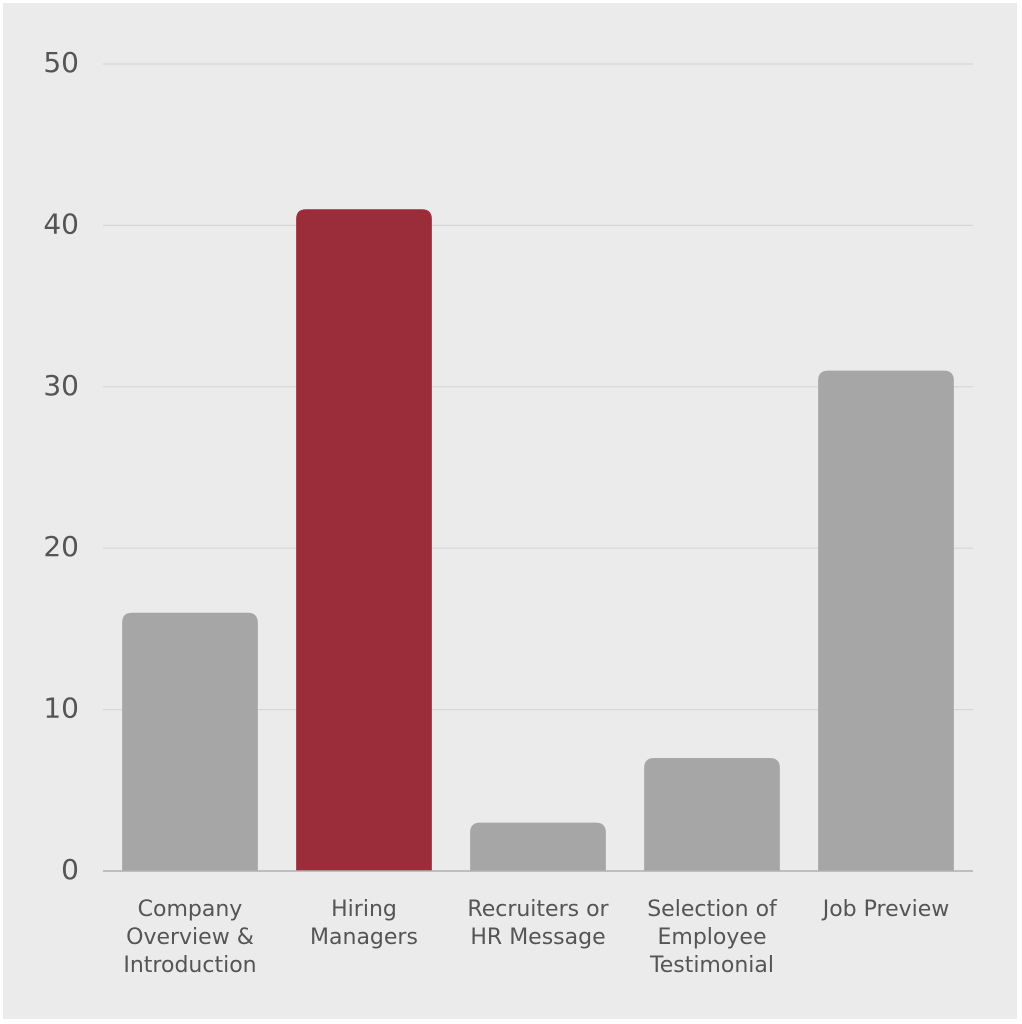 This screenshot has width=1022, height=1024. I want to click on x-tick-label: Recruiters or HR Message, so click(538, 923).